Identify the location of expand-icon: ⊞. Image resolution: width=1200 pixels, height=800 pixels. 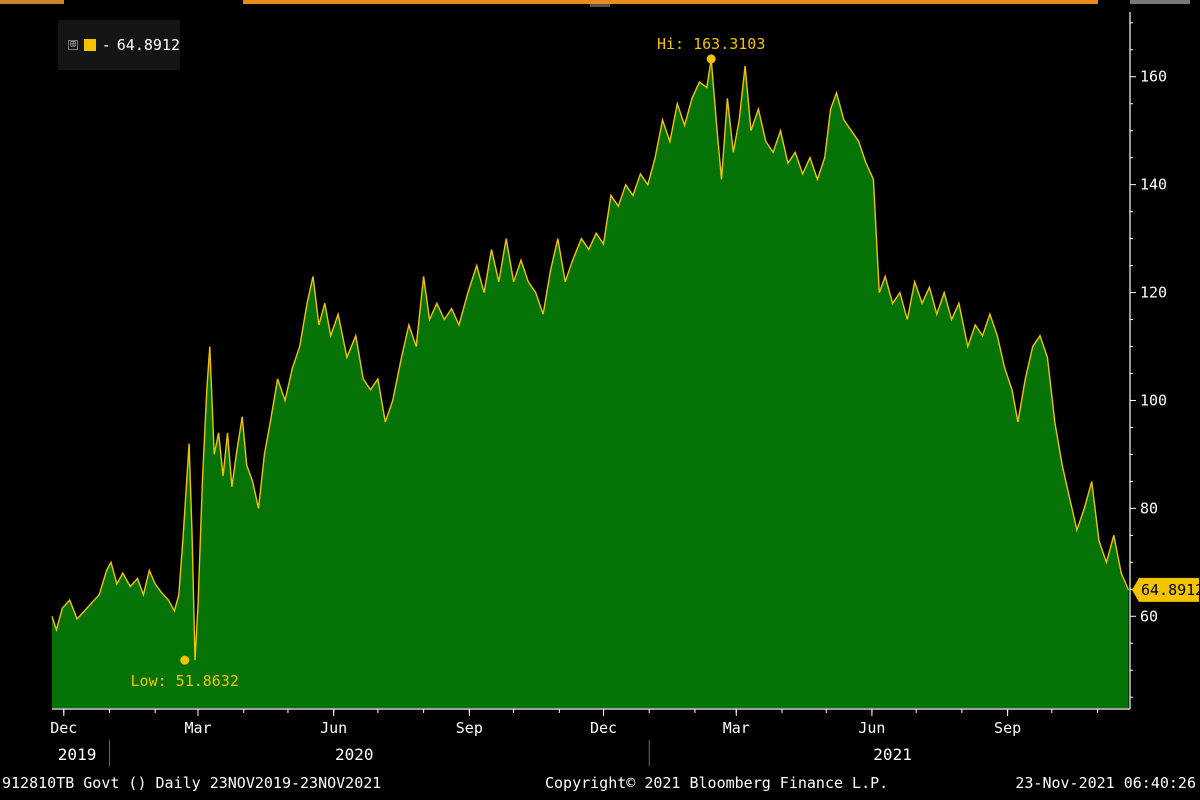
(73, 44).